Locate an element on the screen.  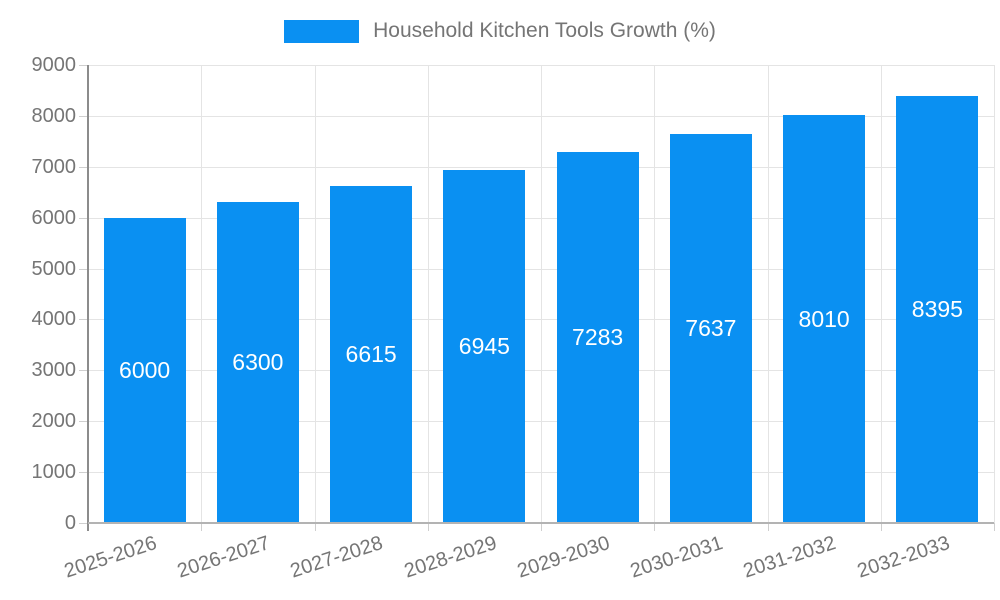
y-axis-label: 7000 is located at coordinates (54, 166).